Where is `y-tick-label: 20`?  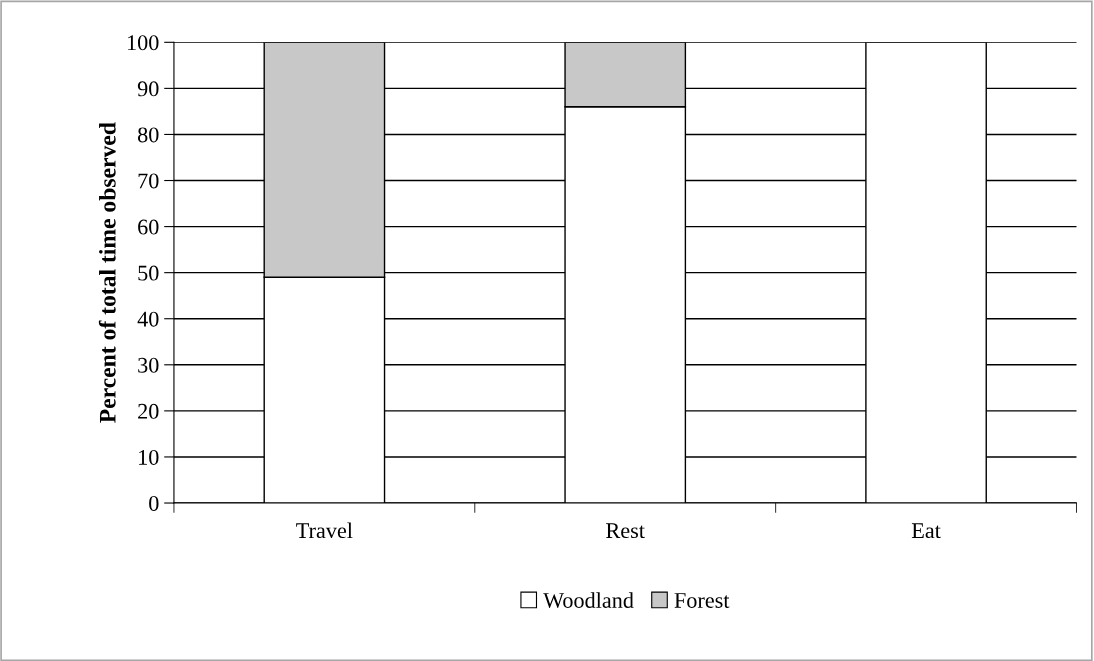
y-tick-label: 20 is located at coordinates (148, 411).